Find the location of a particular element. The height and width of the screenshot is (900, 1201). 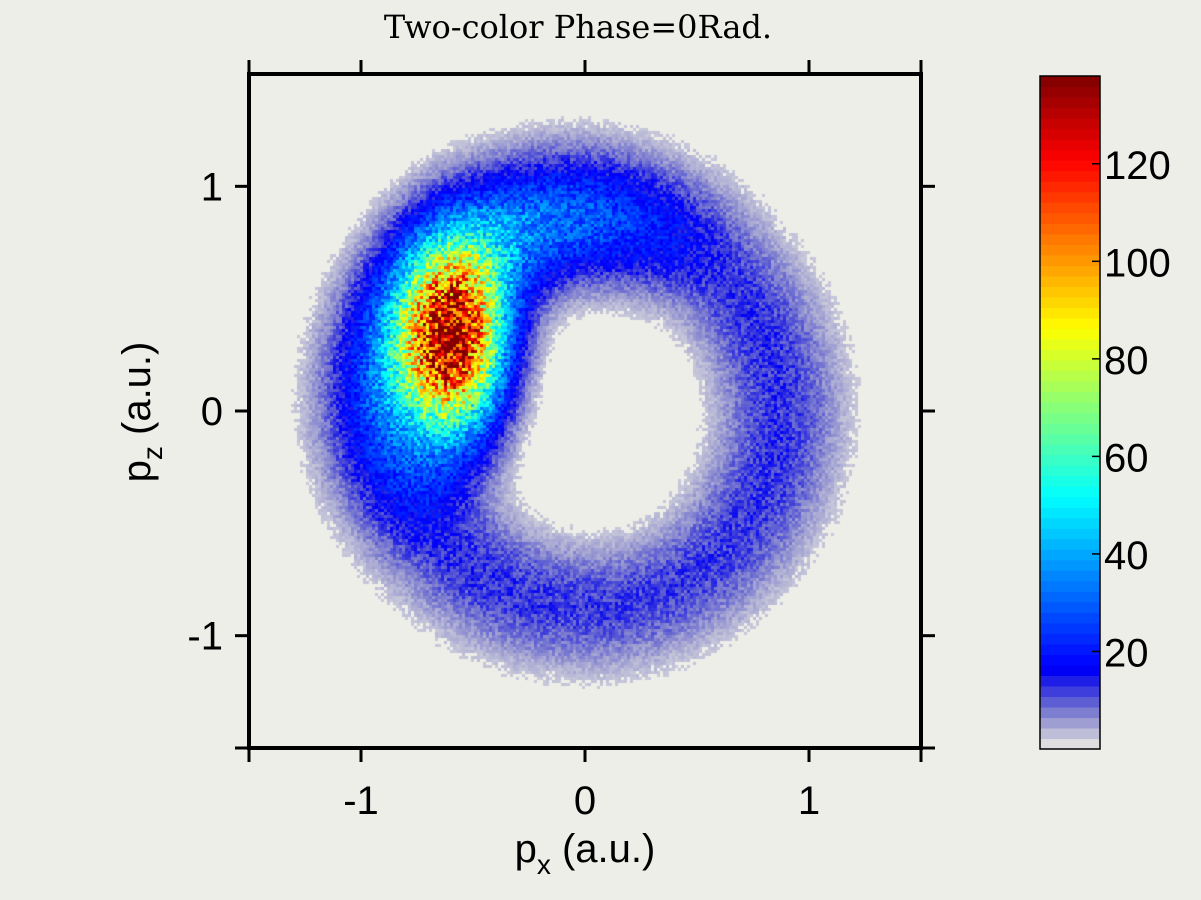

y-tick-label: 0 is located at coordinates (212, 412).